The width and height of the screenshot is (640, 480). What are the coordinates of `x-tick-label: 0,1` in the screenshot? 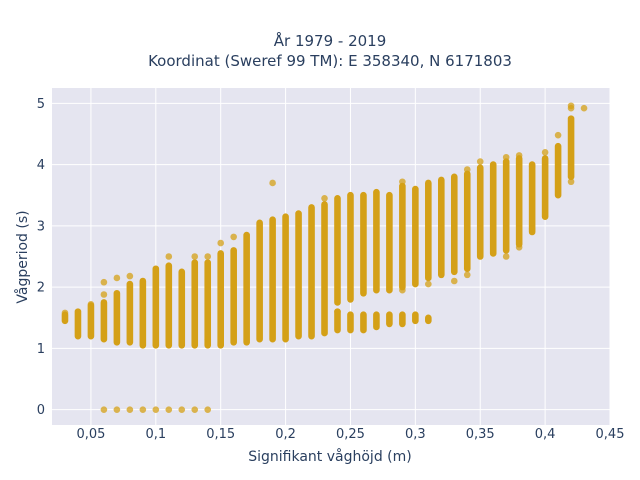 It's located at (155, 434).